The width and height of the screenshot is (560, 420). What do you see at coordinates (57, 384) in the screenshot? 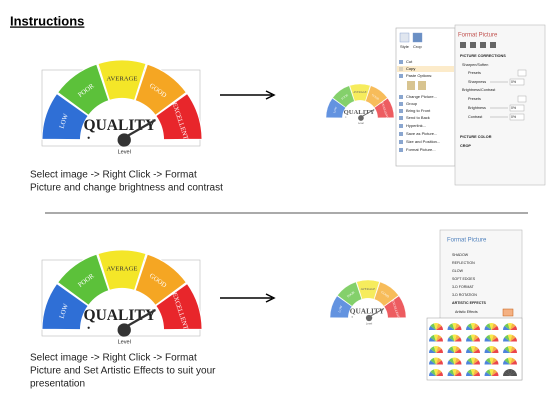
I see `label: presentation` at bounding box center [57, 384].